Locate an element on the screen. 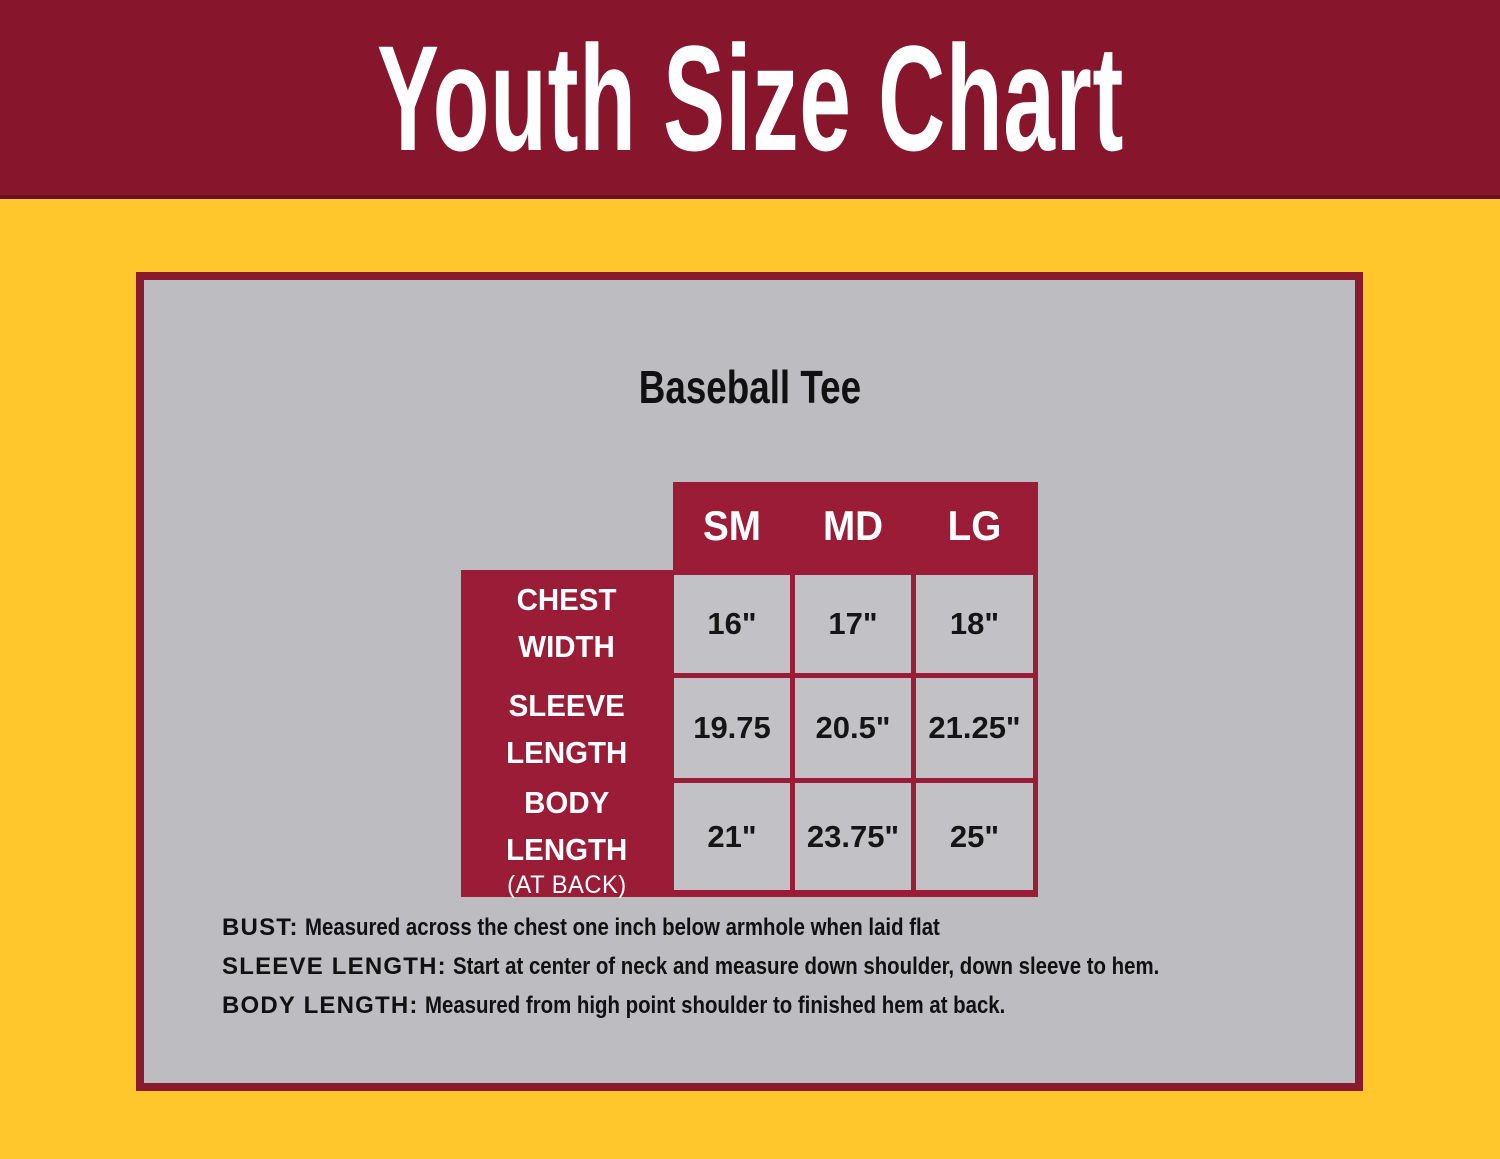  column-header-lg: LG is located at coordinates (974, 525).